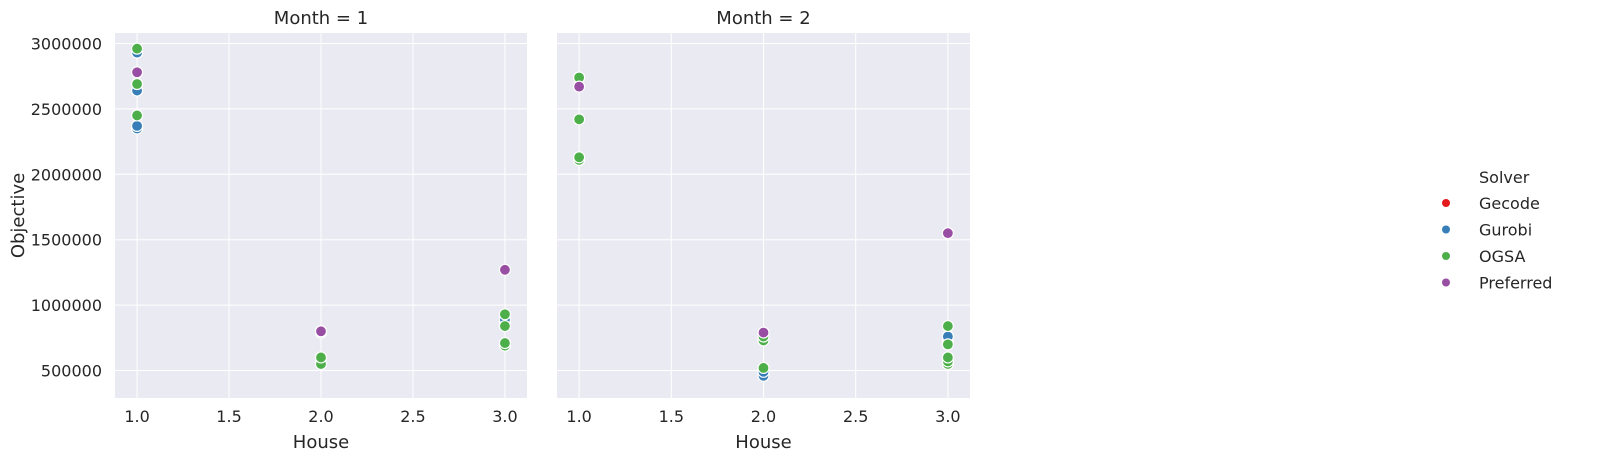 Image resolution: width=1619 pixels, height=476 pixels. What do you see at coordinates (71, 371) in the screenshot?
I see `y-tick-label: 500000` at bounding box center [71, 371].